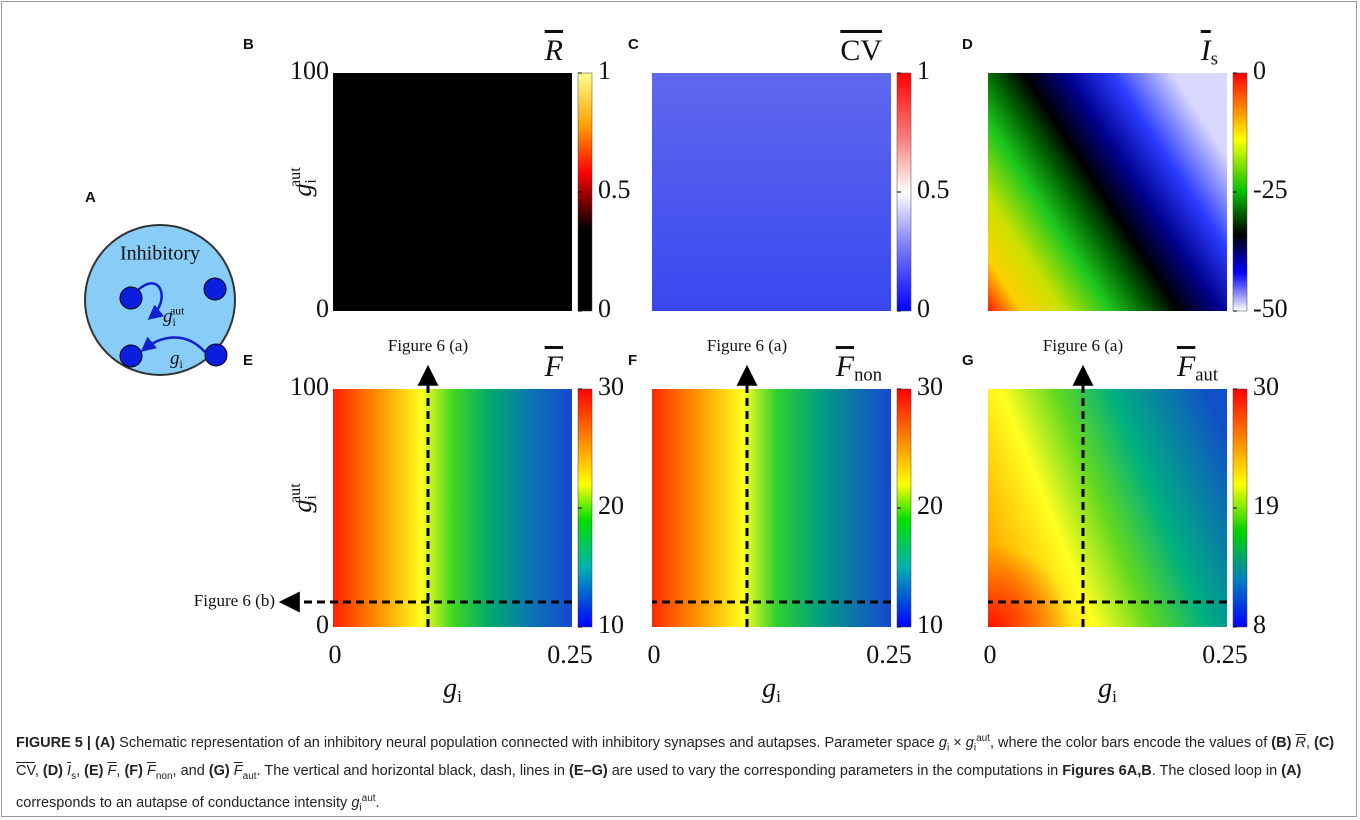  Describe the element at coordinates (968, 360) in the screenshot. I see `panel-label: G` at that location.